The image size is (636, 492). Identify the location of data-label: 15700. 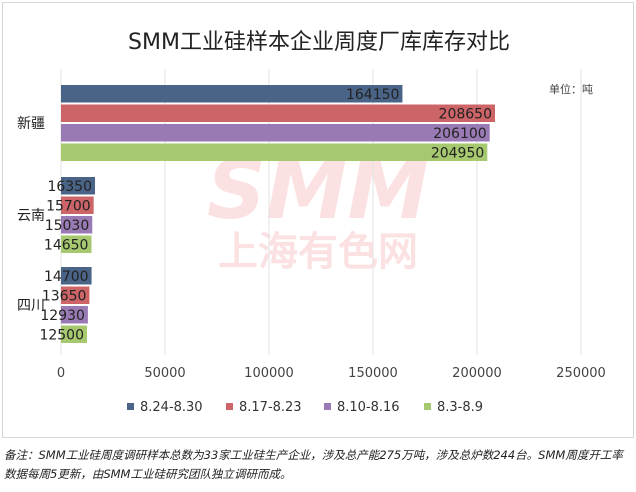
(68, 206).